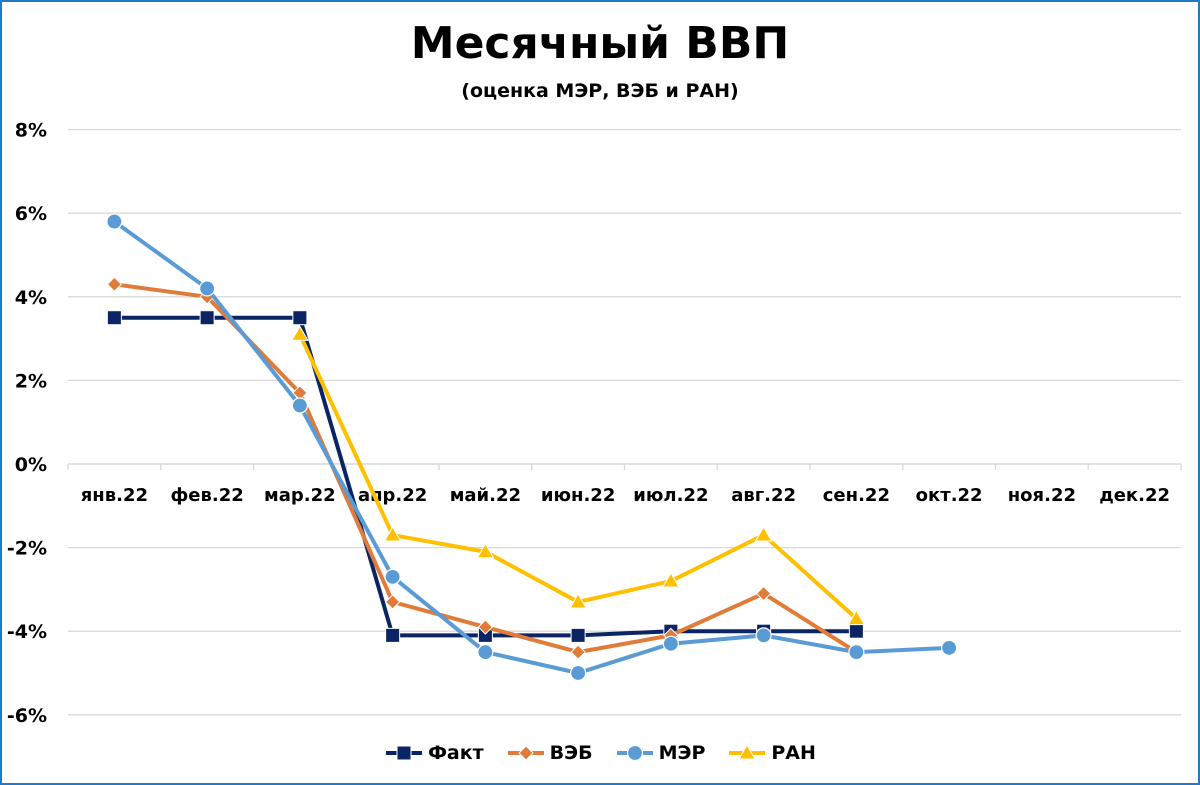 This screenshot has width=1200, height=785. What do you see at coordinates (578, 495) in the screenshot?
I see `x-tick-label: июн.22` at bounding box center [578, 495].